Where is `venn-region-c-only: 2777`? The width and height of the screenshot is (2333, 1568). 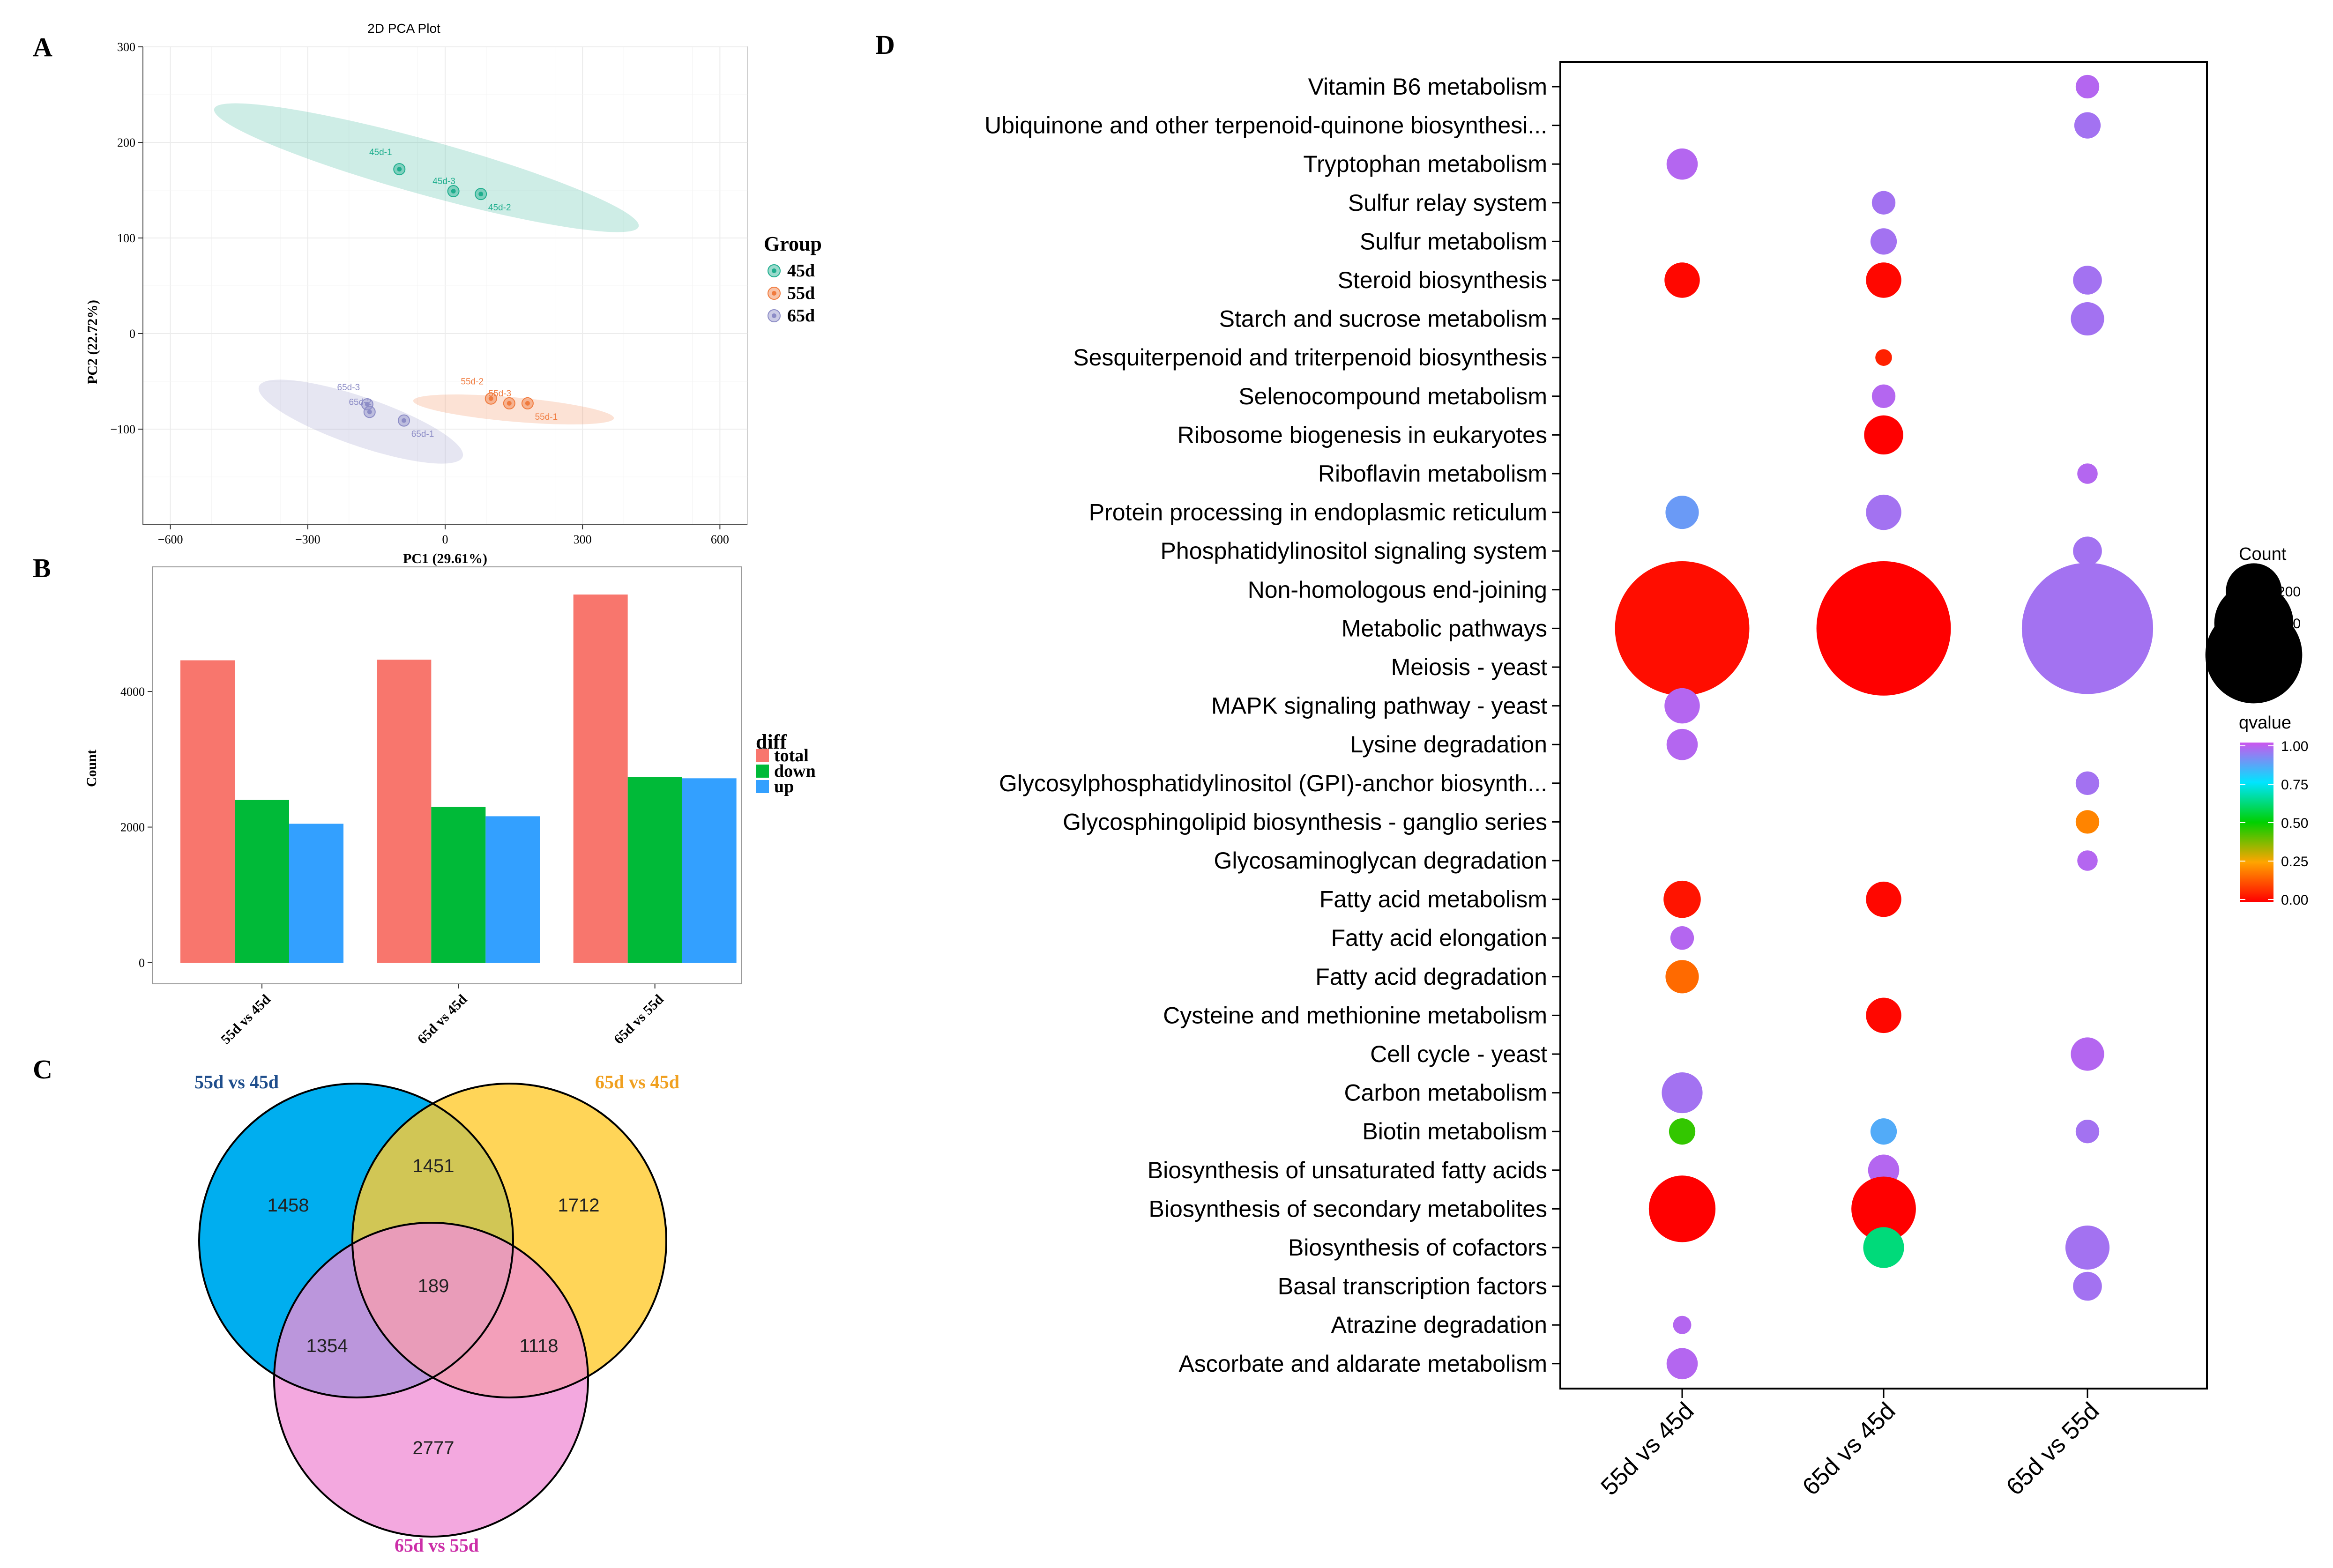
venn-region-c-only: 2777 is located at coordinates (434, 1448).